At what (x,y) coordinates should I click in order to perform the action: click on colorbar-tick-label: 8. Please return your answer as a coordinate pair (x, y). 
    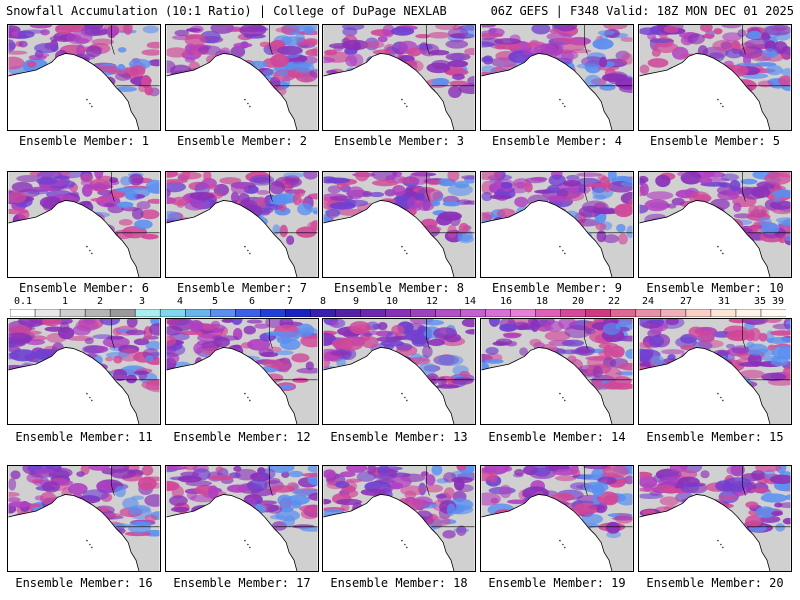
    Looking at the image, I should click on (323, 301).